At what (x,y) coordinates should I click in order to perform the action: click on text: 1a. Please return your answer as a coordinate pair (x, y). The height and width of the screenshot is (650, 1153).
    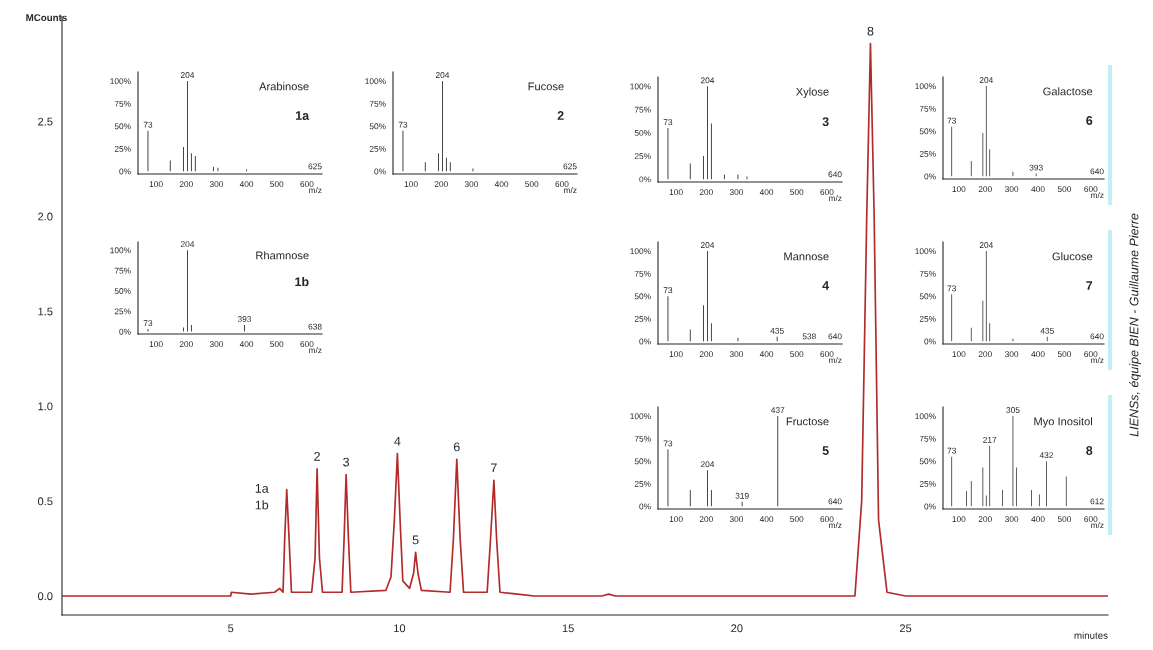
    Looking at the image, I should click on (303, 115).